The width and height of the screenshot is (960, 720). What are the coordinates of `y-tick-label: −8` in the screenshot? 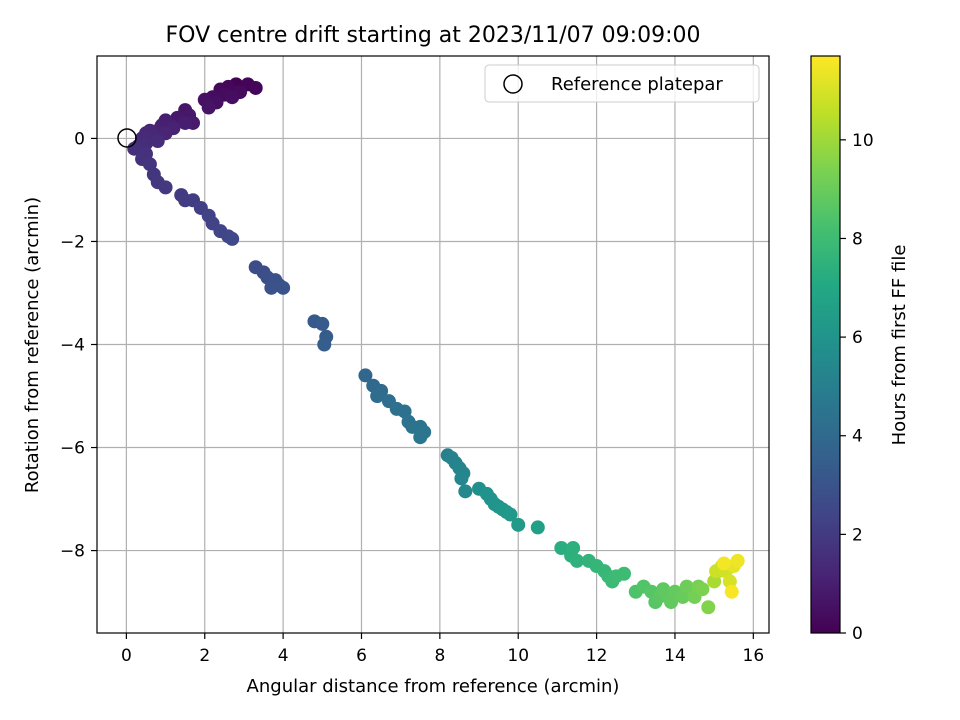 It's located at (72, 552).